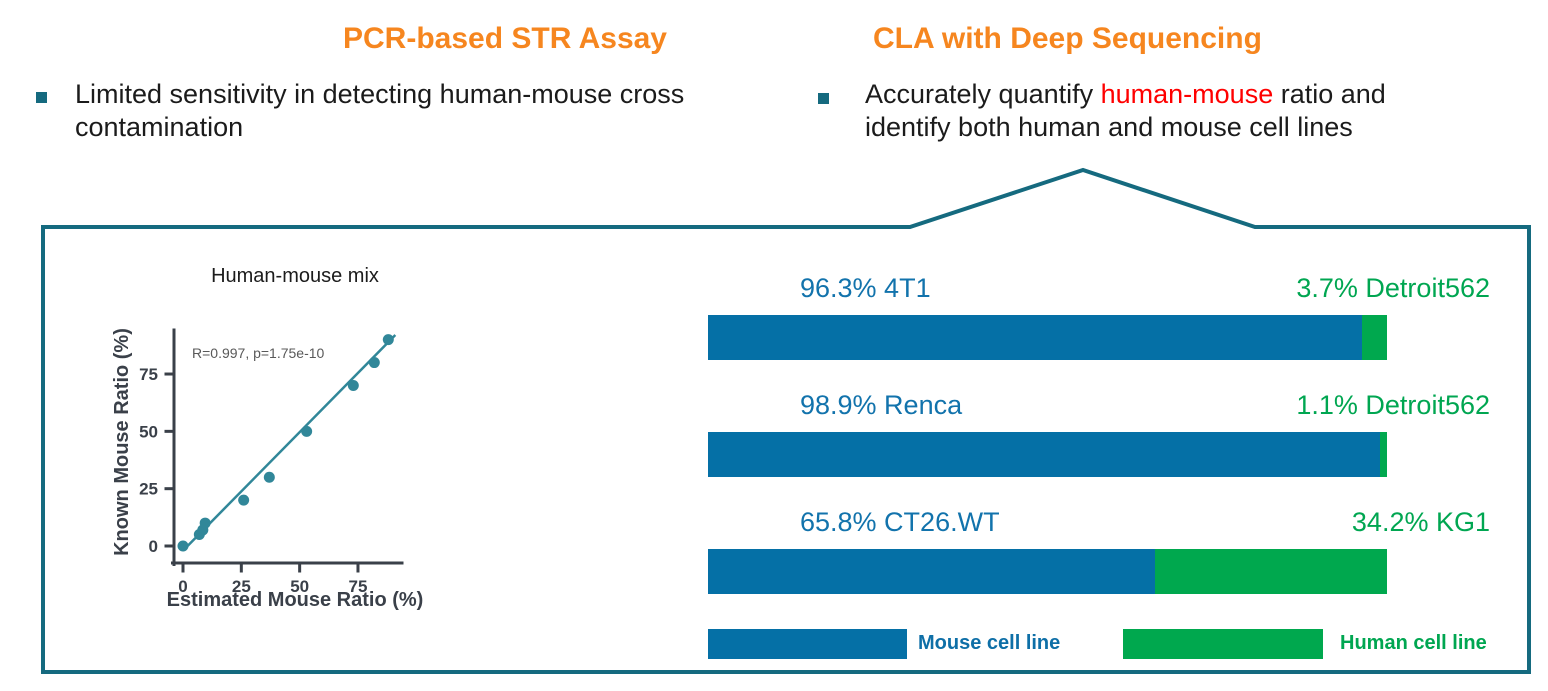 This screenshot has height=691, width=1548. I want to click on highlighted-text: human-mouse, so click(1187, 94).